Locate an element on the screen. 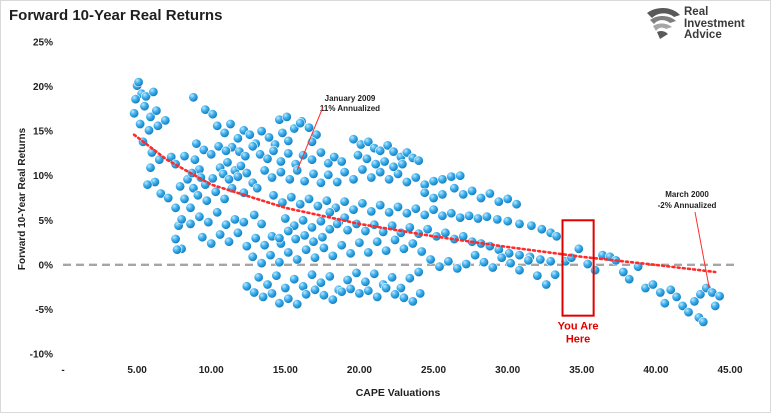  chart-title: Forward 10-Year Real Returns is located at coordinates (116, 15).